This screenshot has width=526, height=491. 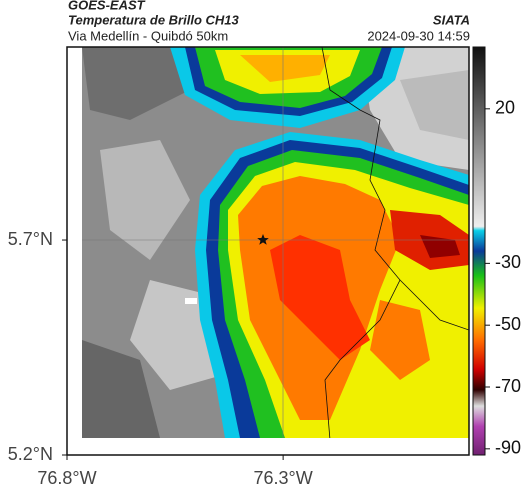 What do you see at coordinates (154, 19) in the screenshot?
I see `subtitle: Temperatura de Brillo CH13` at bounding box center [154, 19].